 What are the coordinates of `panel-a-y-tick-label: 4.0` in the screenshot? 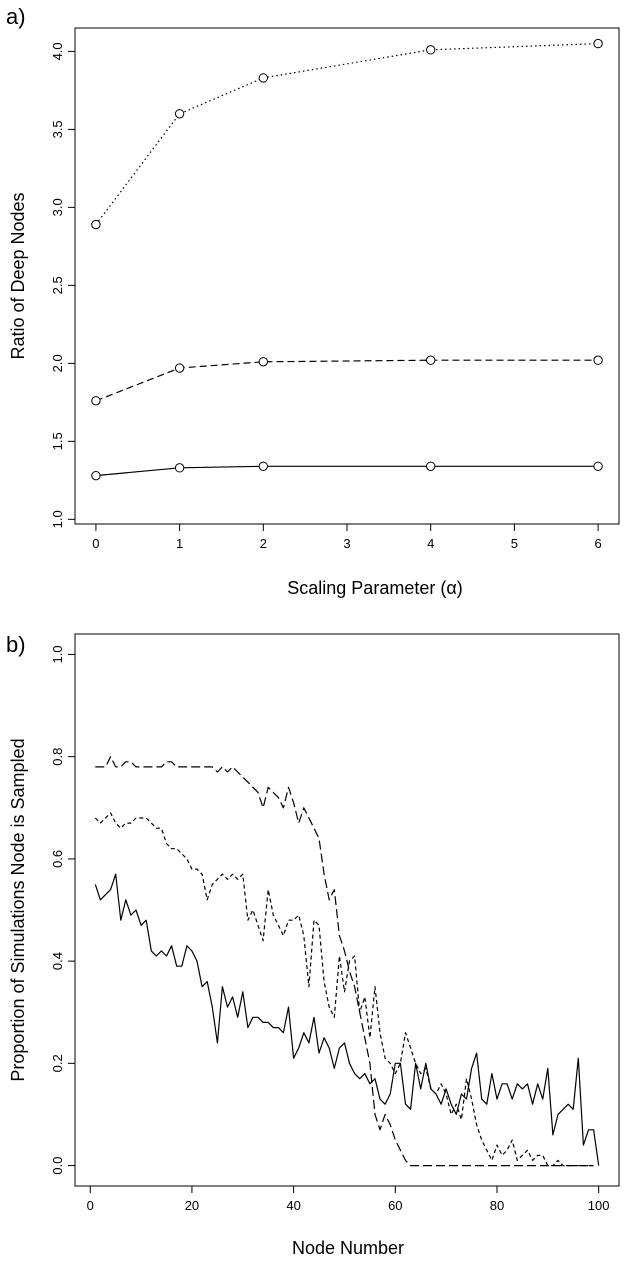 It's located at (57, 51).